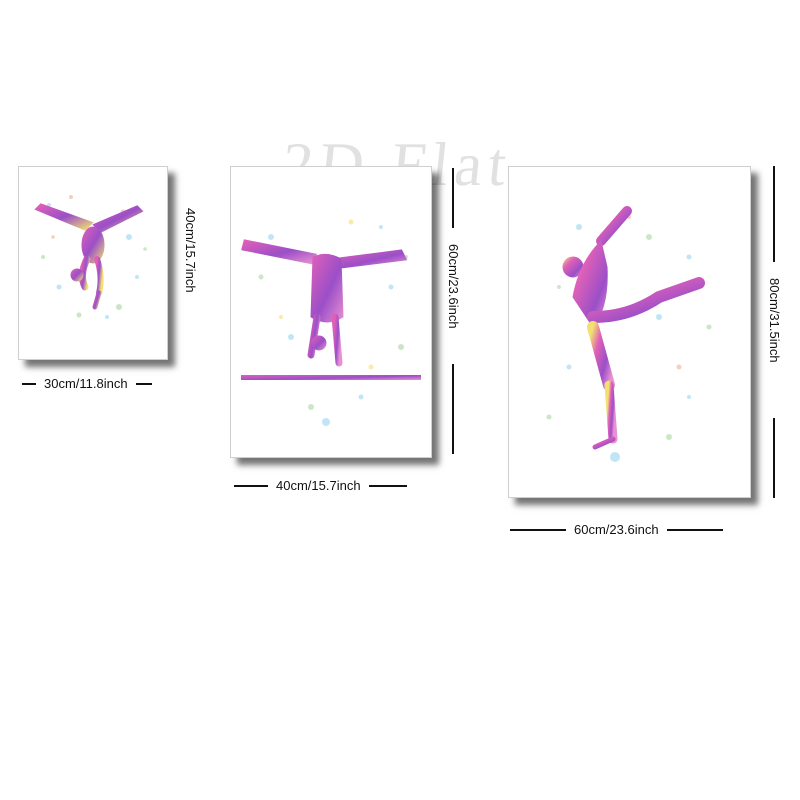  I want to click on small-width-dimension: 30cm/11.8inch, so click(87, 383).